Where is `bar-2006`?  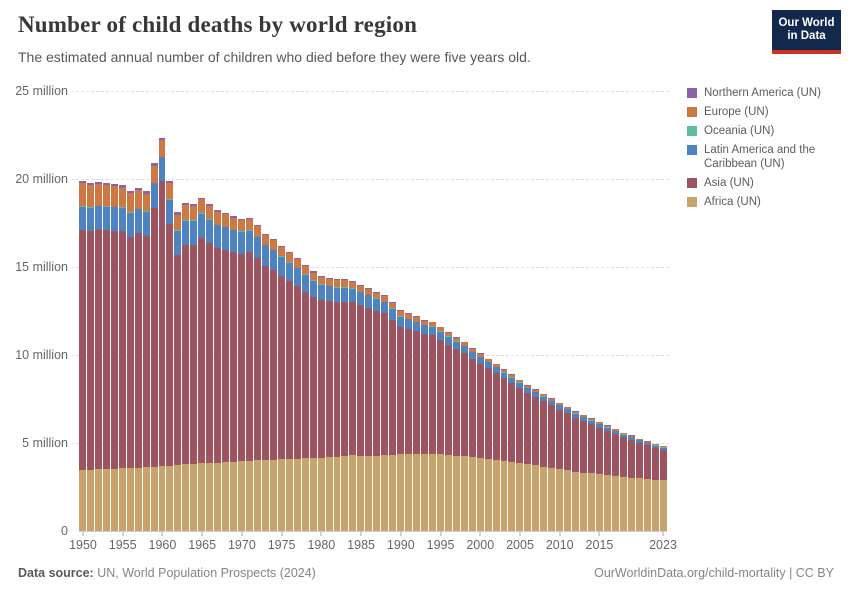
bar-2006 is located at coordinates (528, 311).